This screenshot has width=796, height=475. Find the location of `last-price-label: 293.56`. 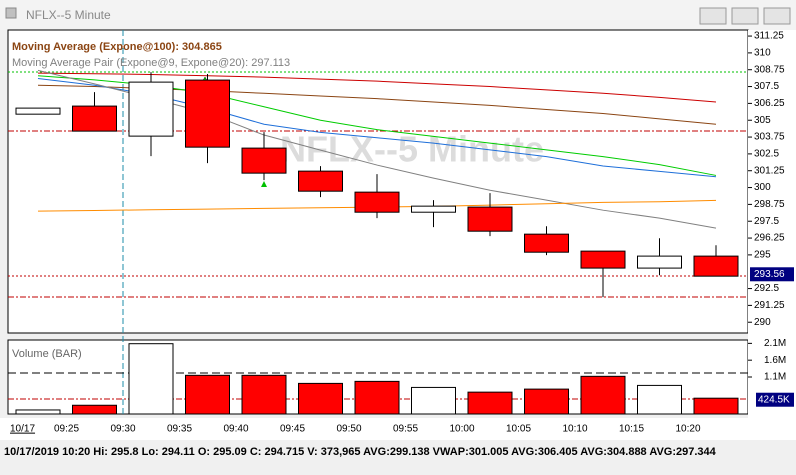

last-price-label: 293.56 is located at coordinates (769, 274).